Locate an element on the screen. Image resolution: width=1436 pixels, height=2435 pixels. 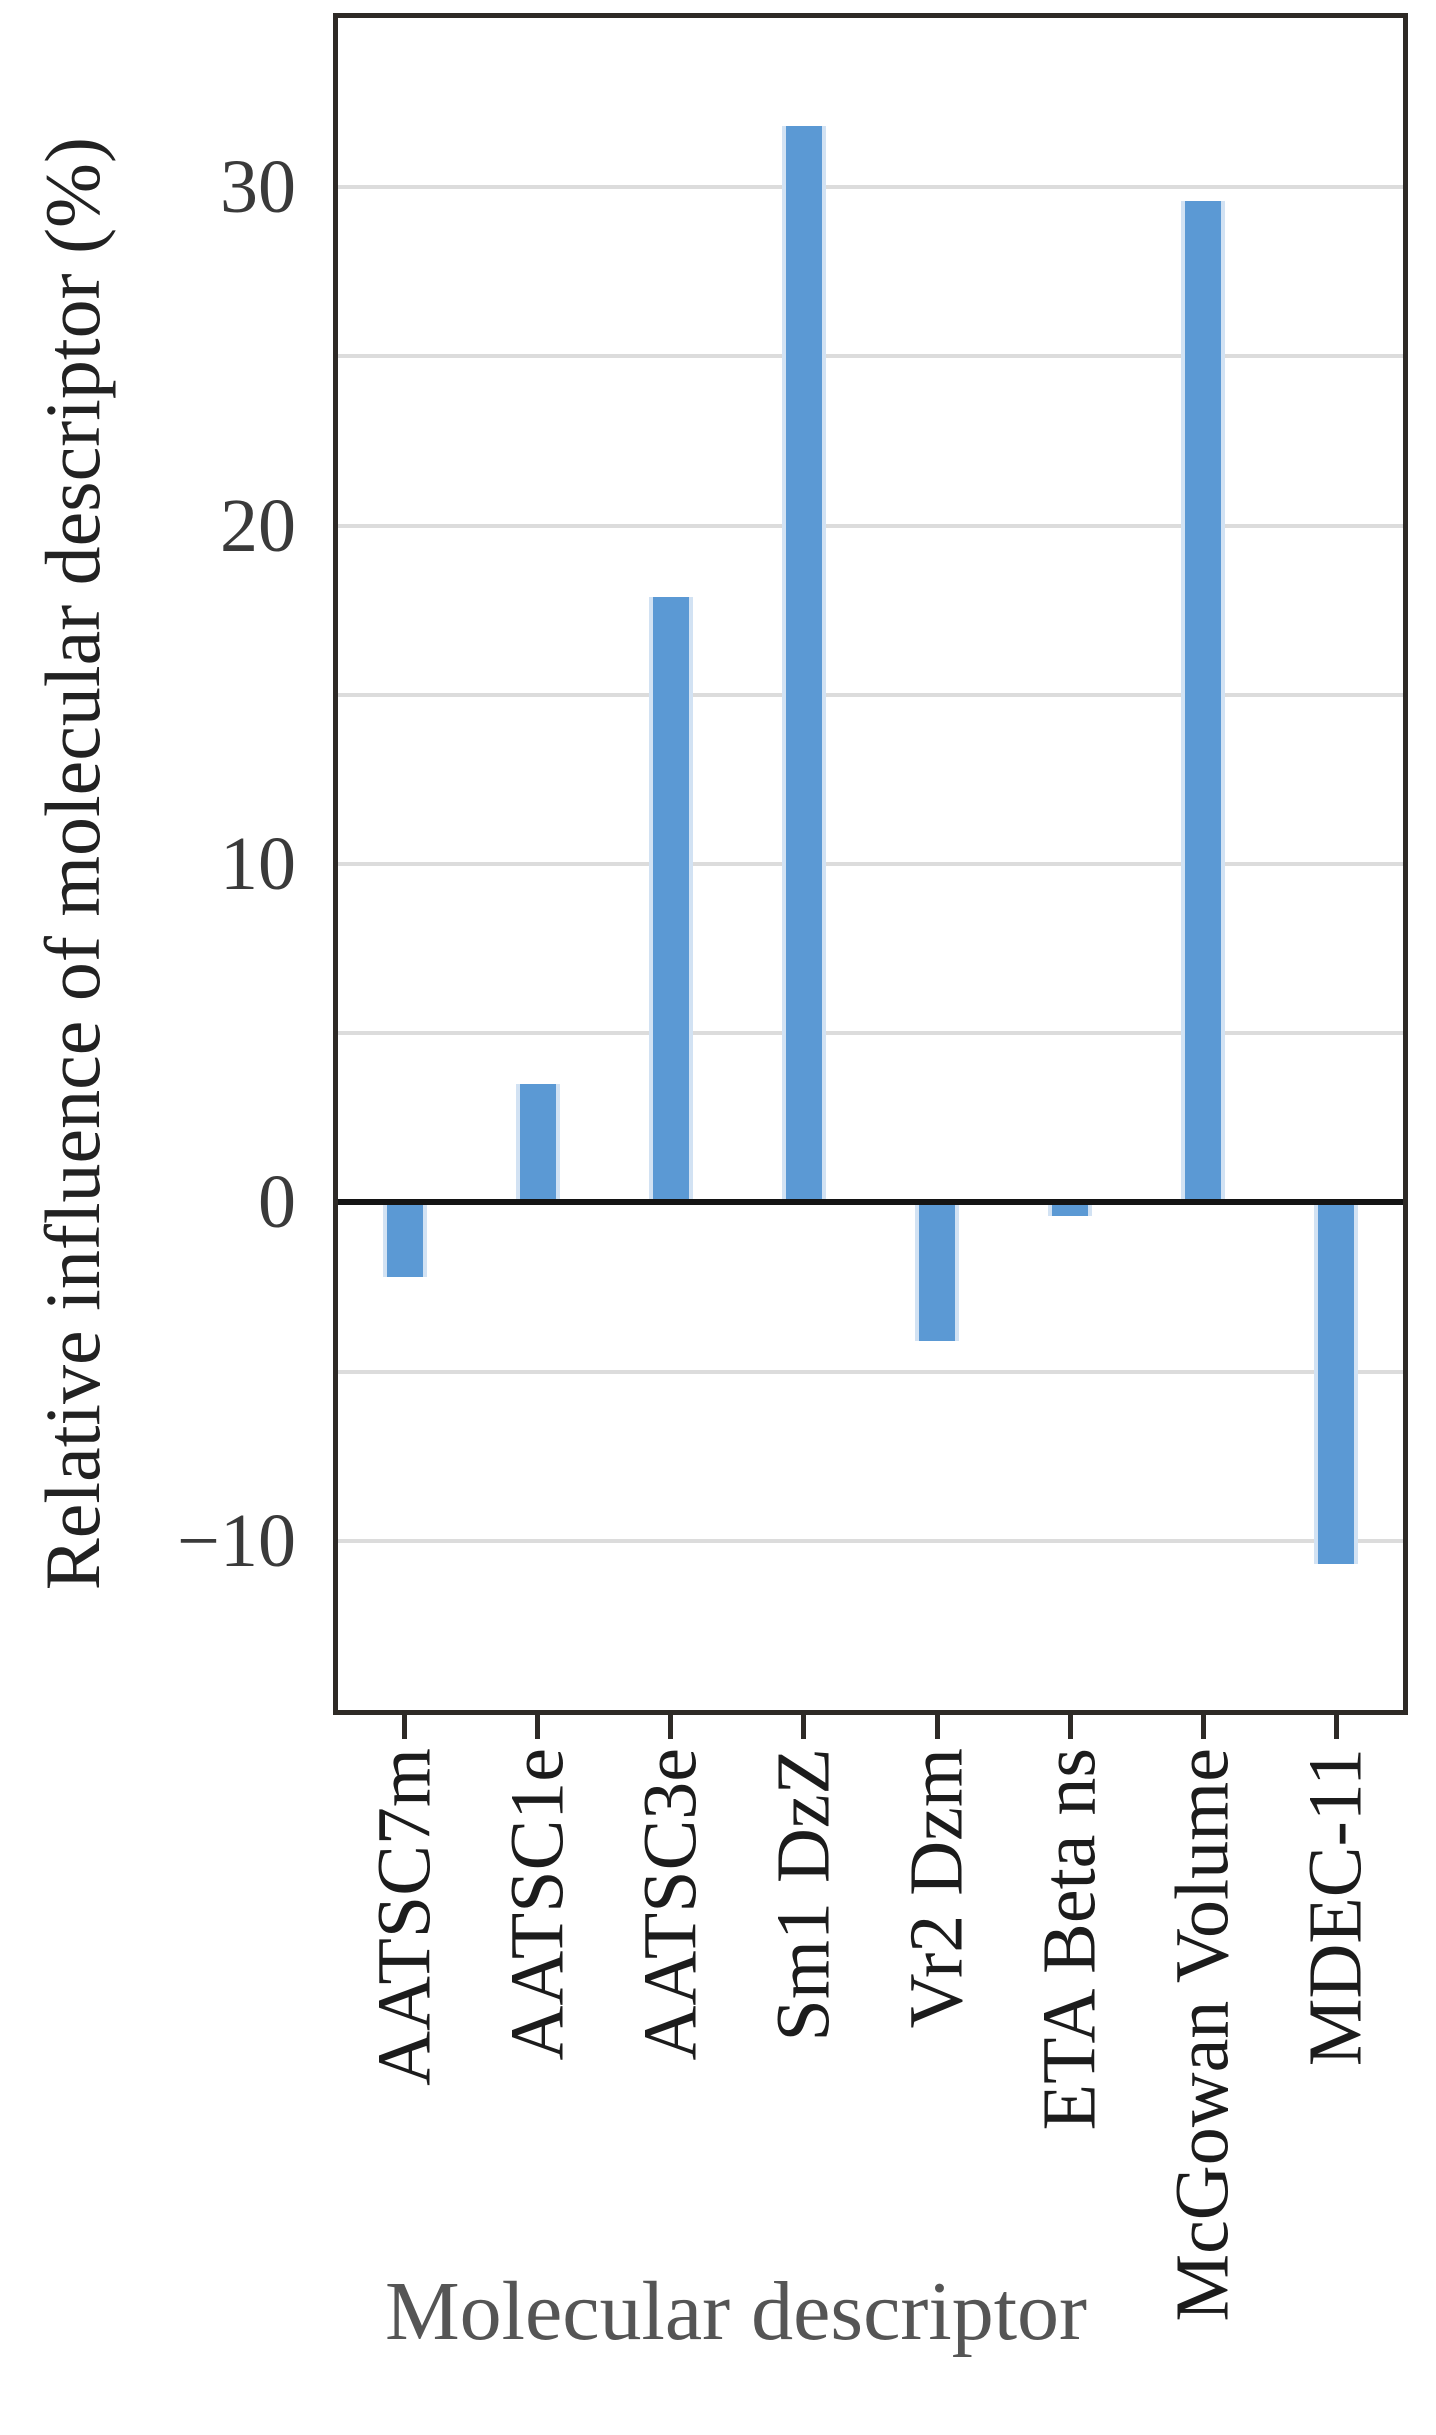
bar-eta-beta-ns is located at coordinates (1070, 1209).